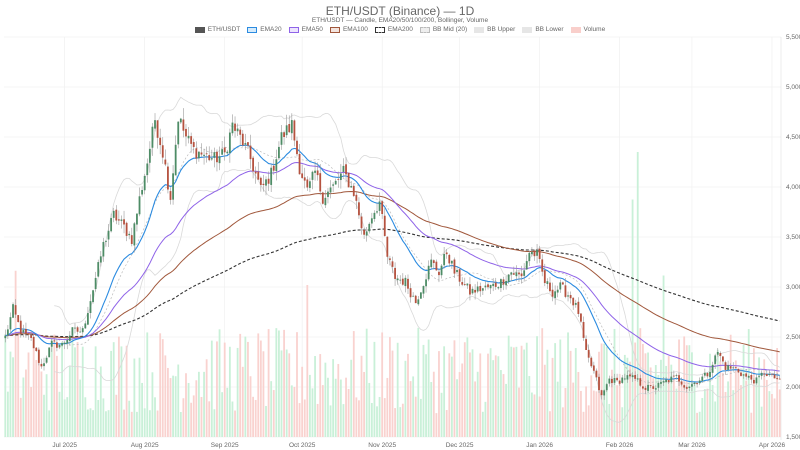 The width and height of the screenshot is (800, 450). I want to click on y-tick-label: 3,000, so click(793, 287).